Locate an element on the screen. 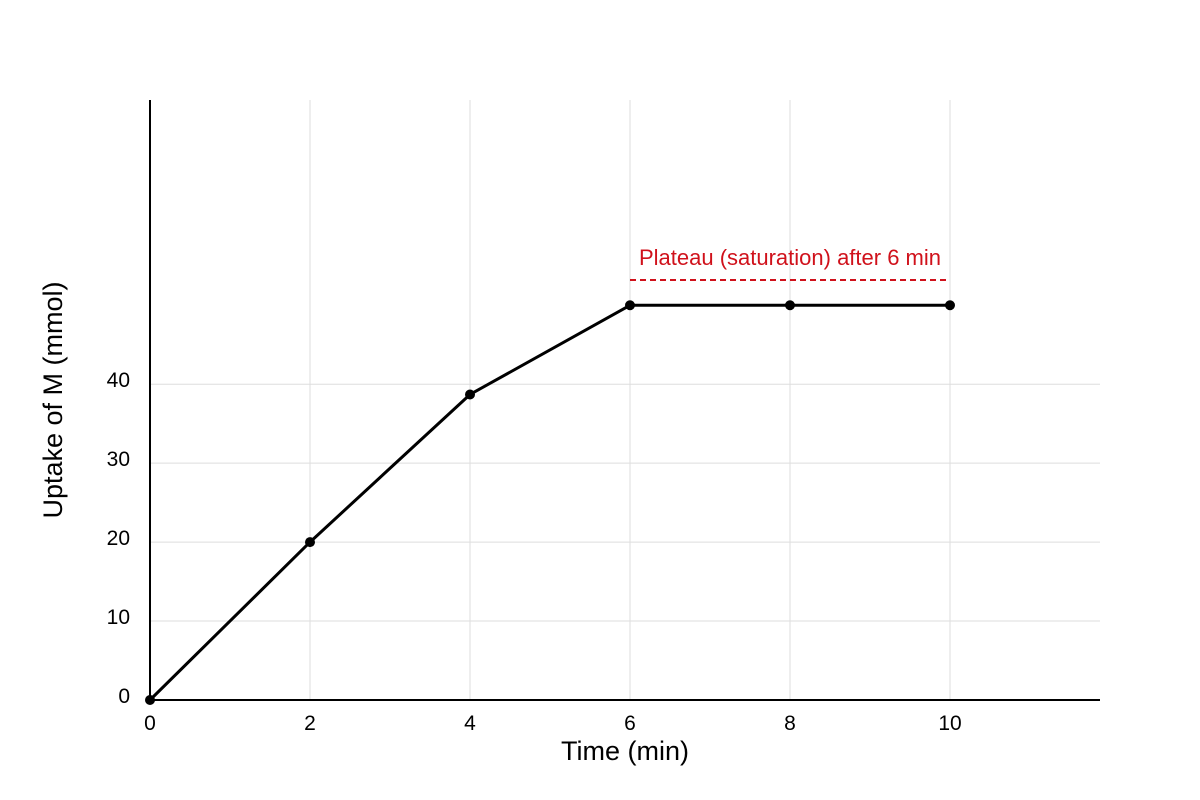  x-tick-label: 6 is located at coordinates (630, 723).